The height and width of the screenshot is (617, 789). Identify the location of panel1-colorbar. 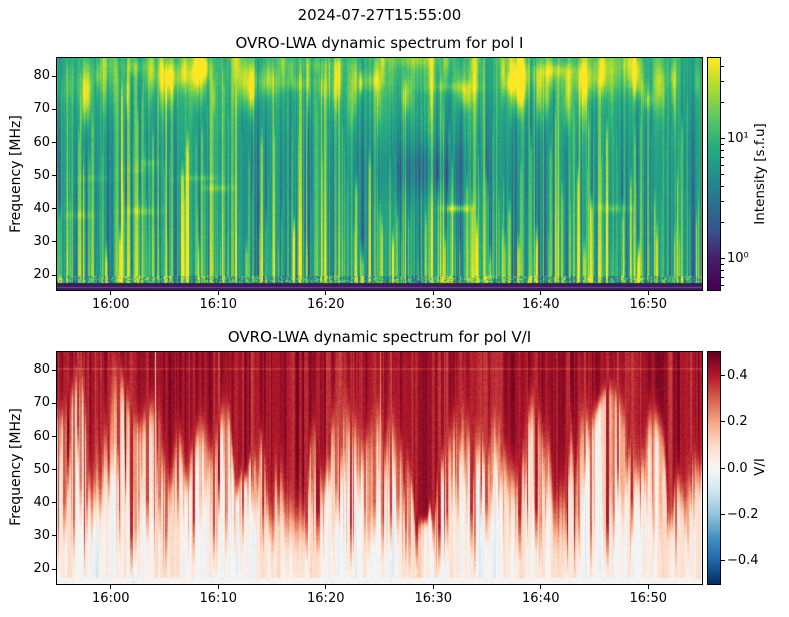
(714, 174).